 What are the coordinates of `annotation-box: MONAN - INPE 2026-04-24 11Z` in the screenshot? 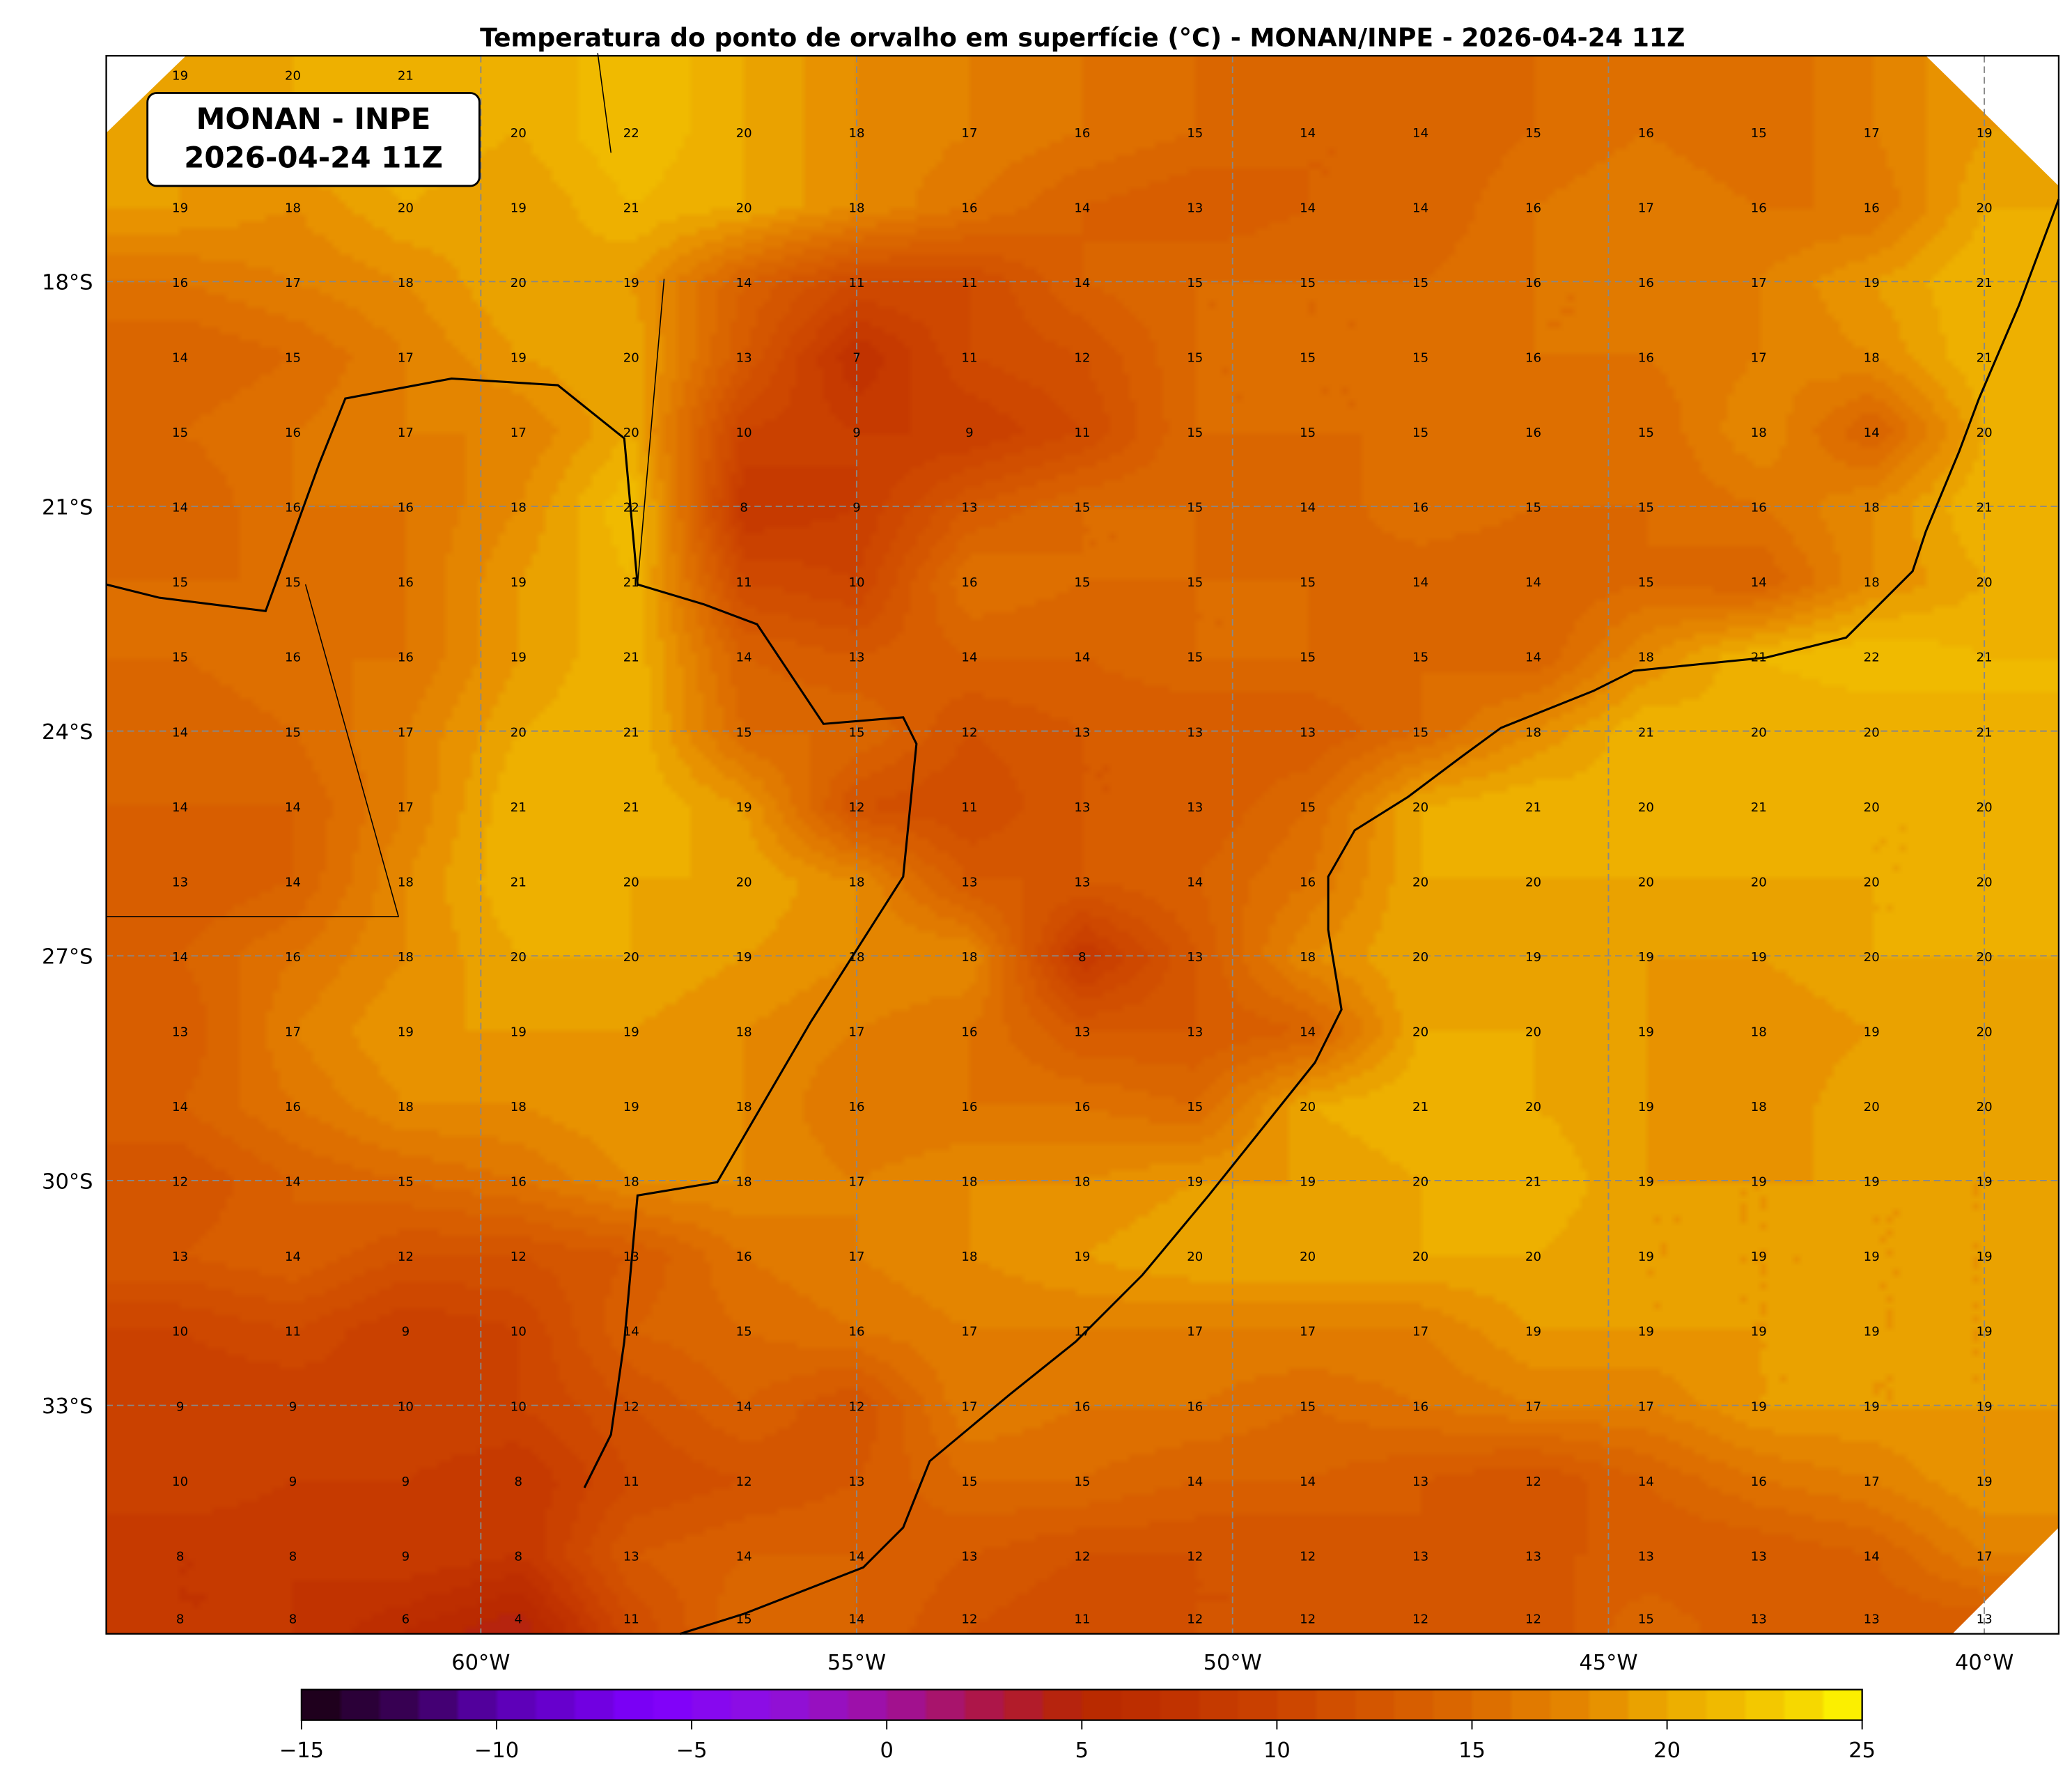 It's located at (313, 139).